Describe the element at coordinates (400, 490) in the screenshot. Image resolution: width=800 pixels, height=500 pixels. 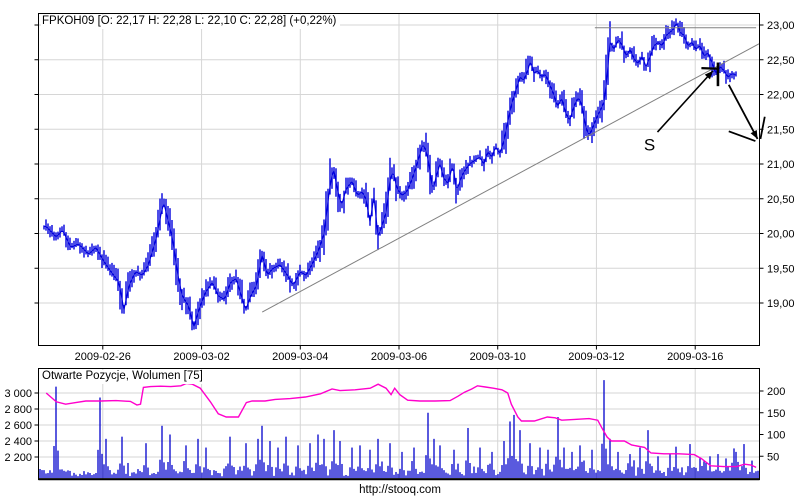
I see `stooq-url: http://stooq.com` at that location.